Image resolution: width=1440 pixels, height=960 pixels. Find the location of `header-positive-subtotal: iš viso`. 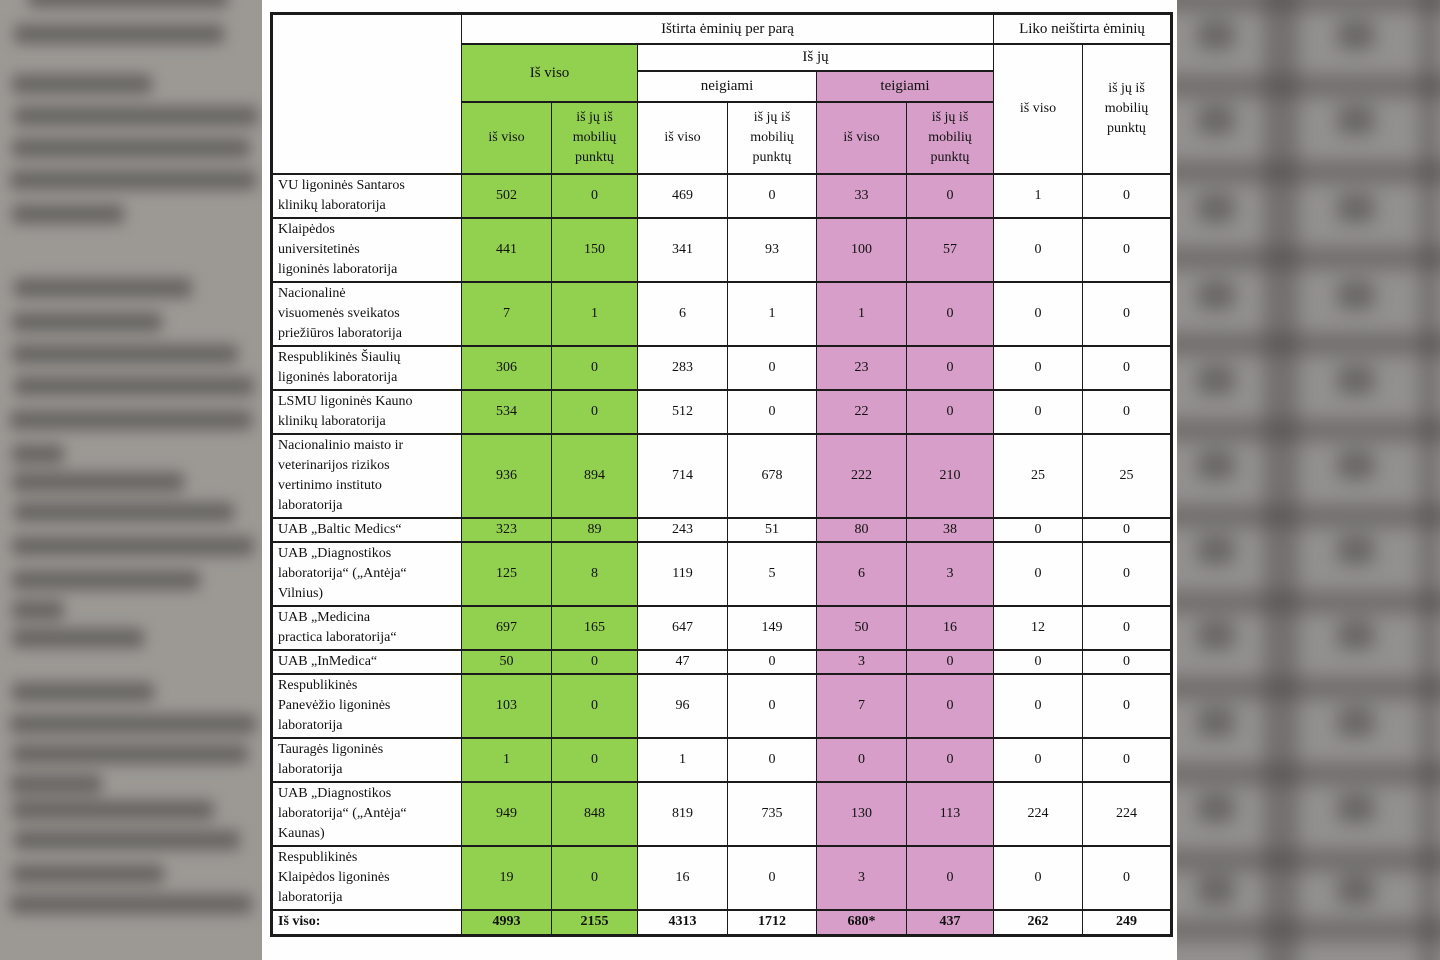

header-positive-subtotal: iš viso is located at coordinates (861, 137).